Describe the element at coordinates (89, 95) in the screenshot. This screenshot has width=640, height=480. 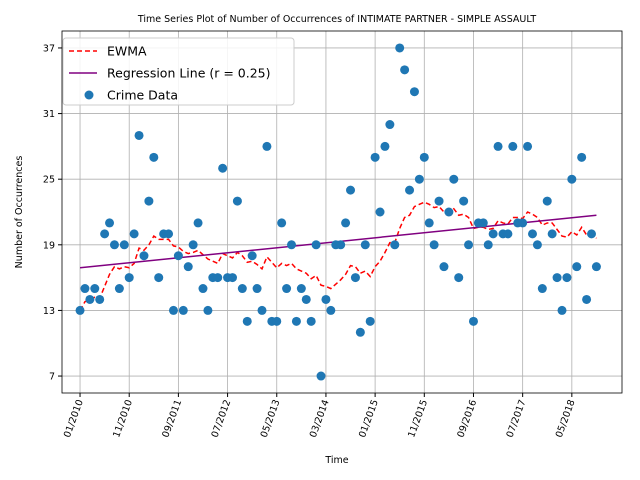
I see `legend-marker` at that location.